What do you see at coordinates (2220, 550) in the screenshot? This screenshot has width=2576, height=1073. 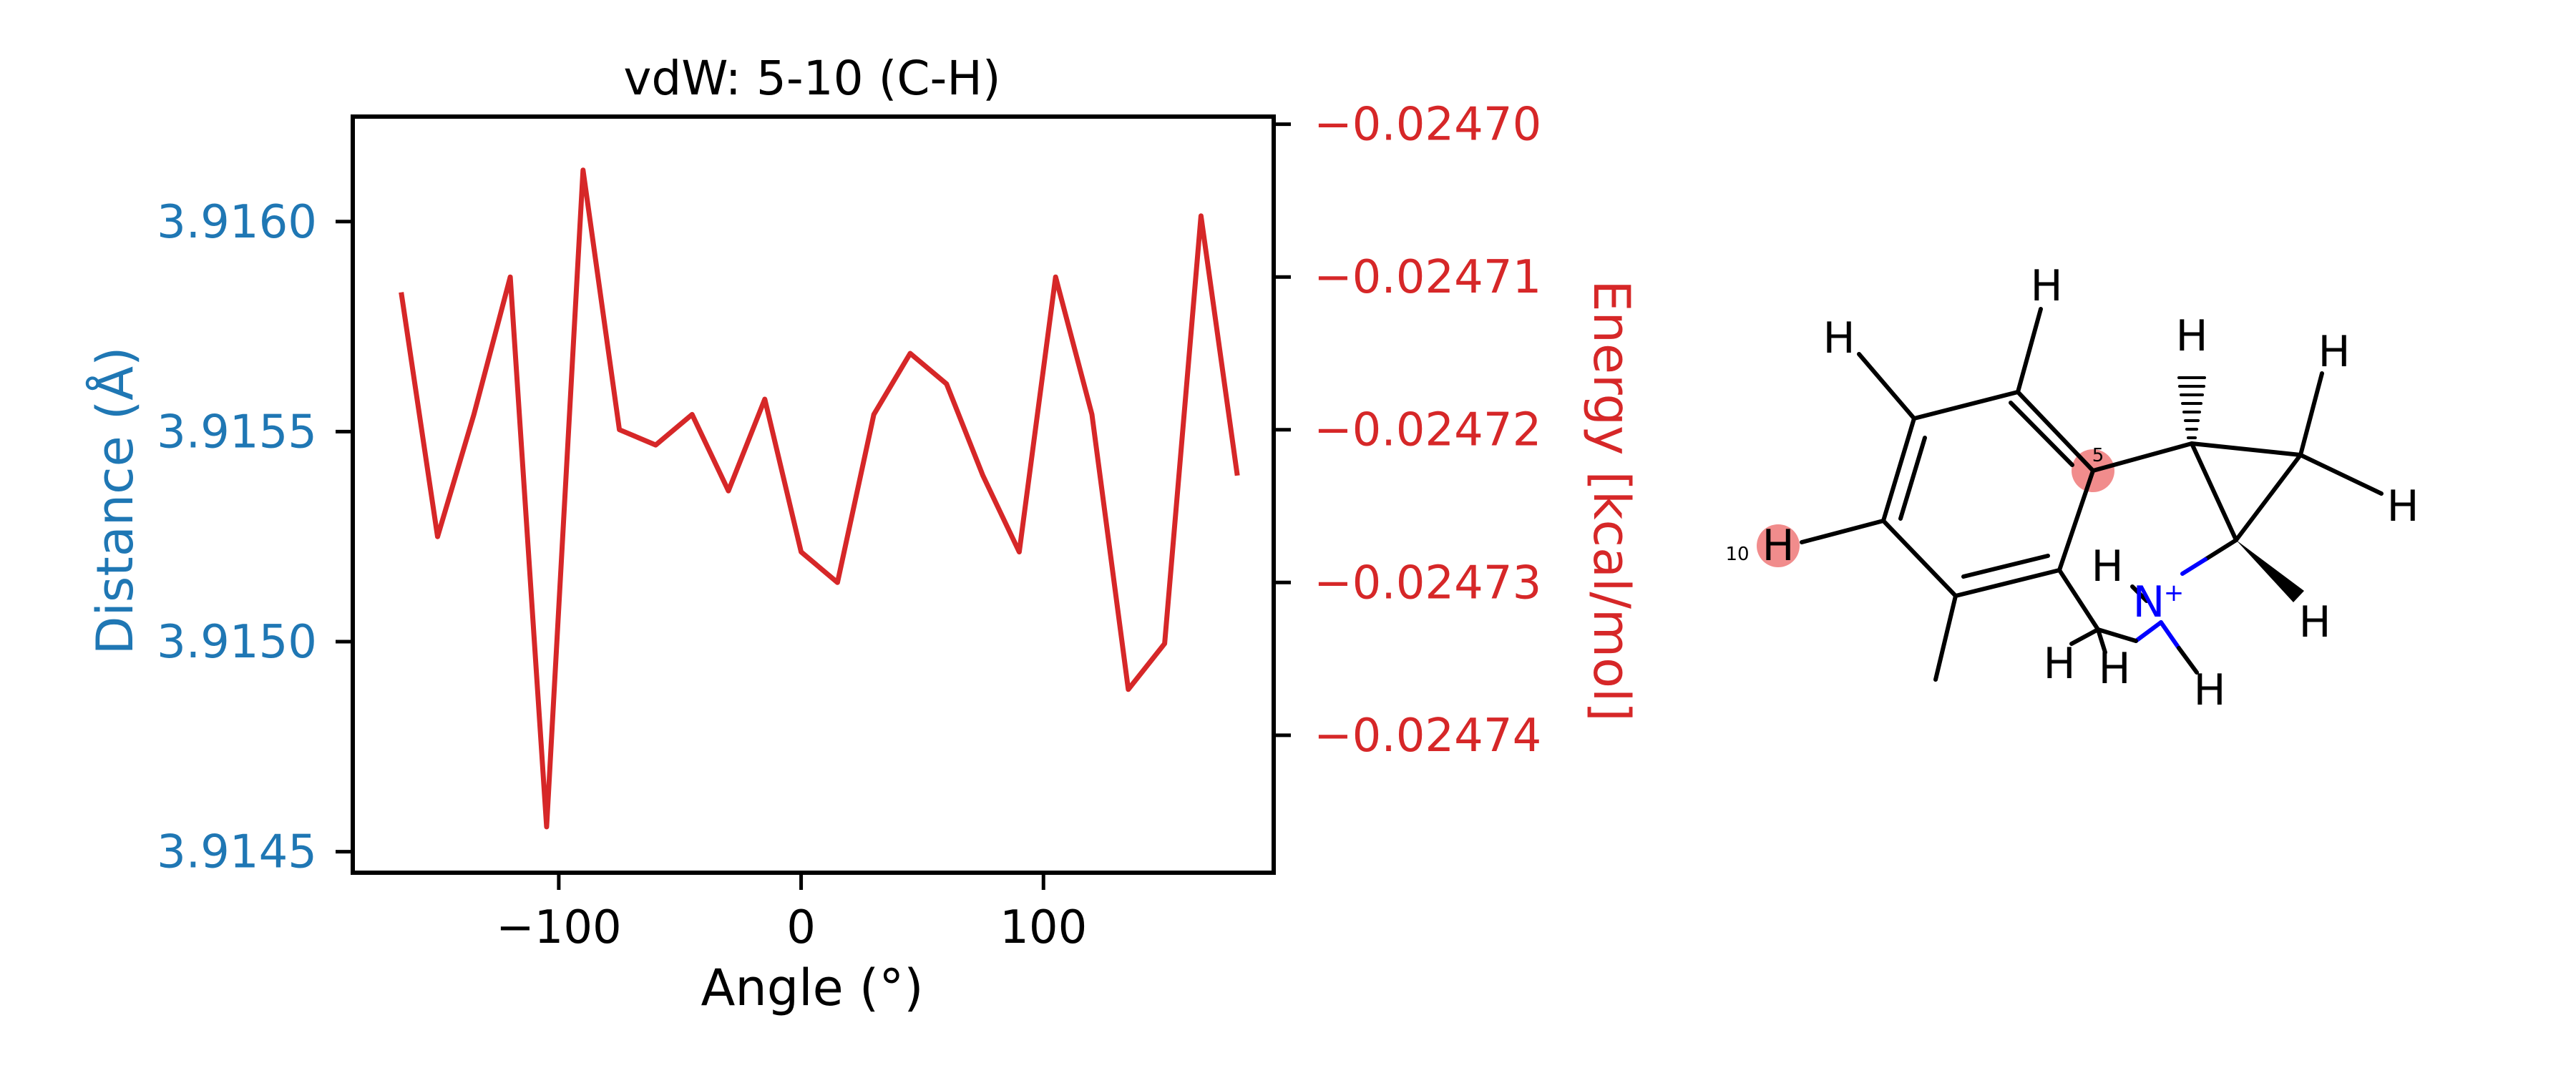 I see `bond-to-n` at bounding box center [2220, 550].